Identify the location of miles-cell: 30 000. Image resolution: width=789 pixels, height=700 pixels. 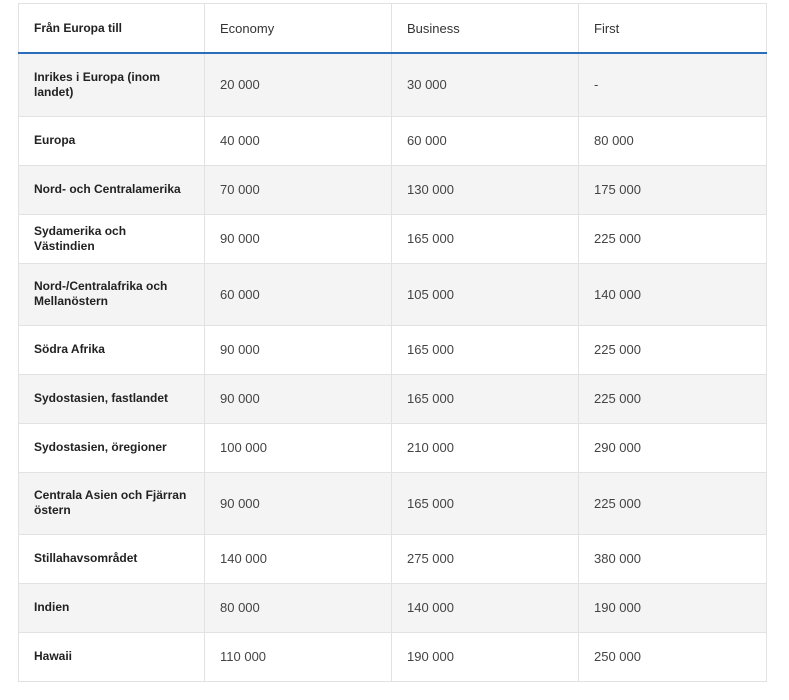
(485, 84).